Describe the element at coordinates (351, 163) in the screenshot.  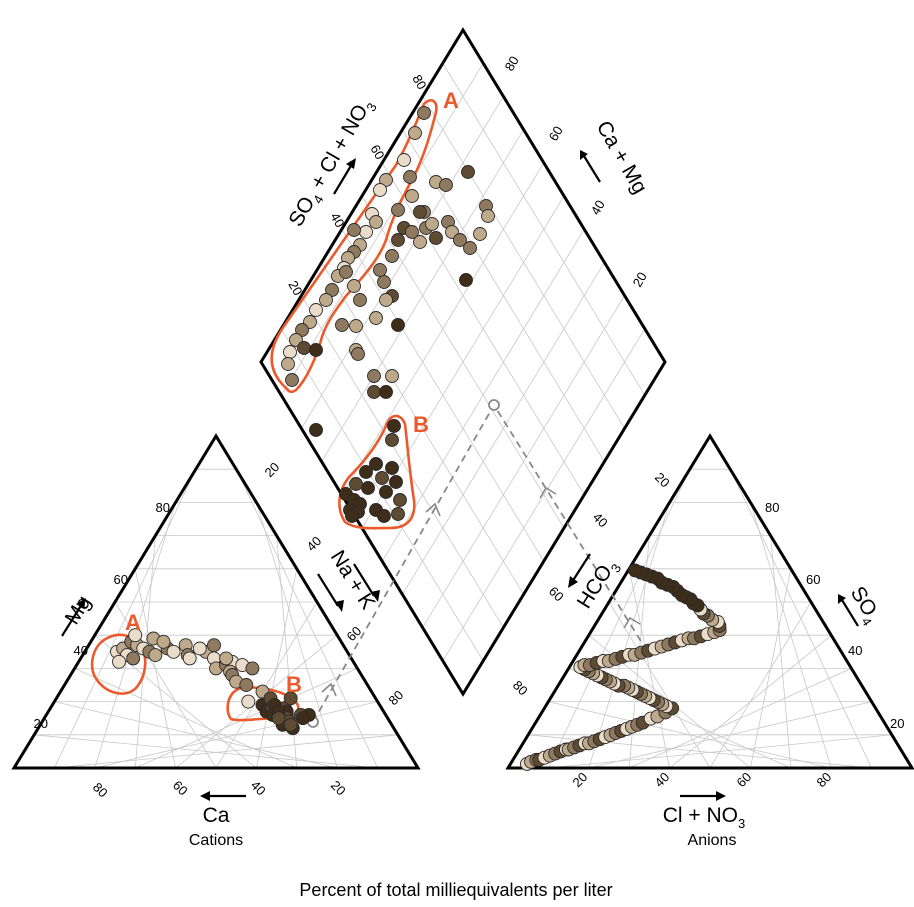
I see `diamond-left-arrowhead` at that location.